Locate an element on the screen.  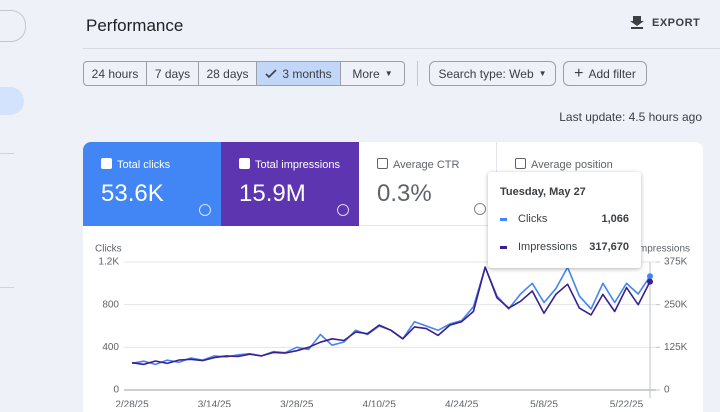
x-tick-label: 3/28/25 is located at coordinates (297, 403).